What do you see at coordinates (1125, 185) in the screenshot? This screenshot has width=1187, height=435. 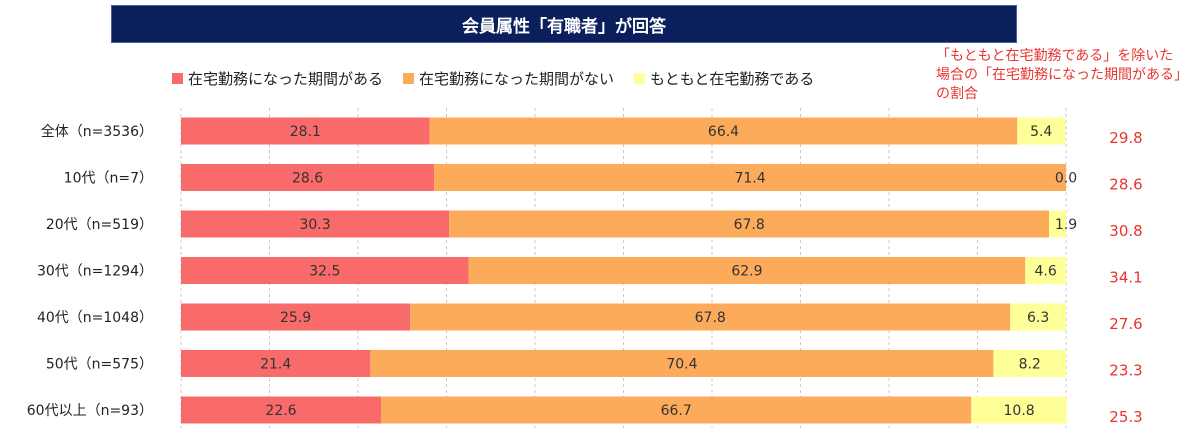 I see `ratio-value: 28.6` at bounding box center [1125, 185].